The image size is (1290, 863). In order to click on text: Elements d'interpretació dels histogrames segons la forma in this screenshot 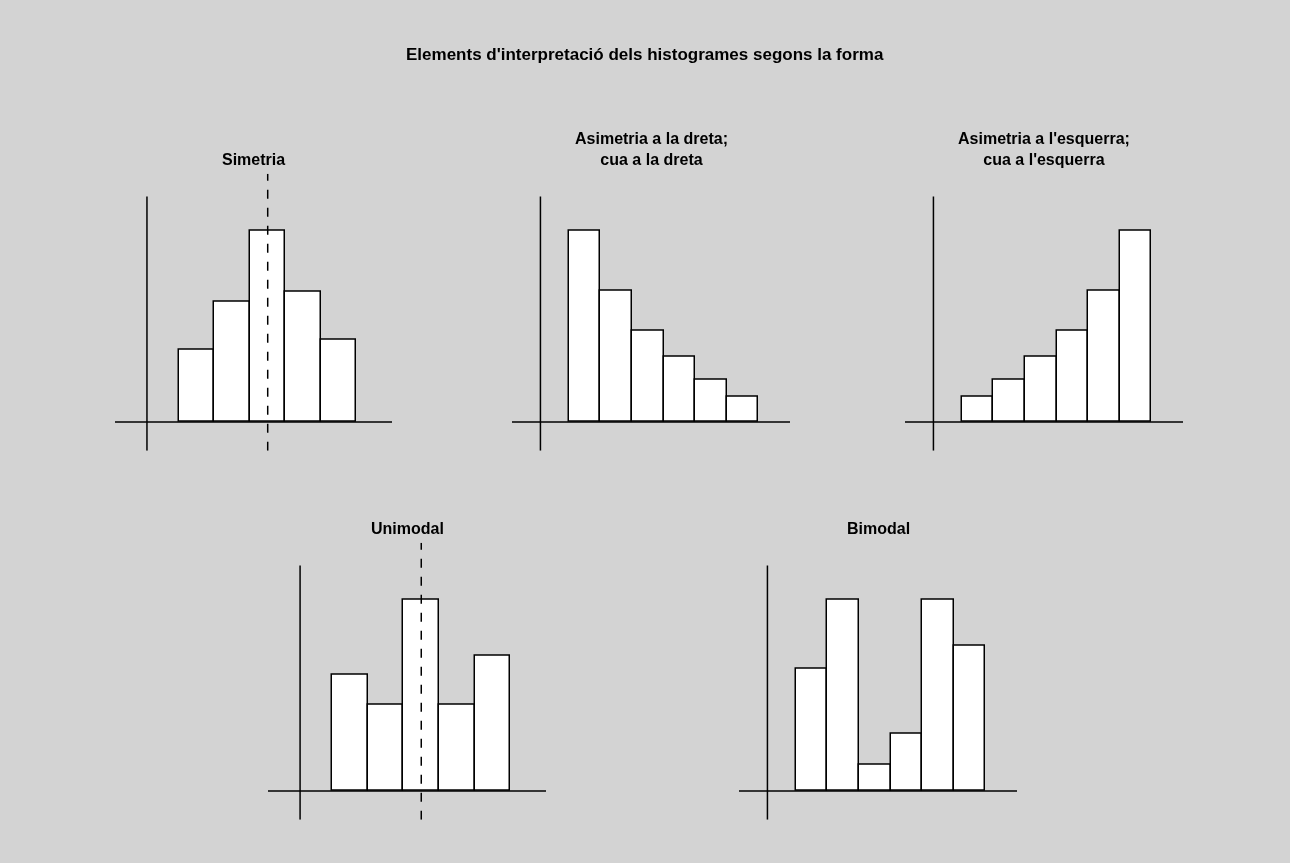, I will do `click(645, 54)`.